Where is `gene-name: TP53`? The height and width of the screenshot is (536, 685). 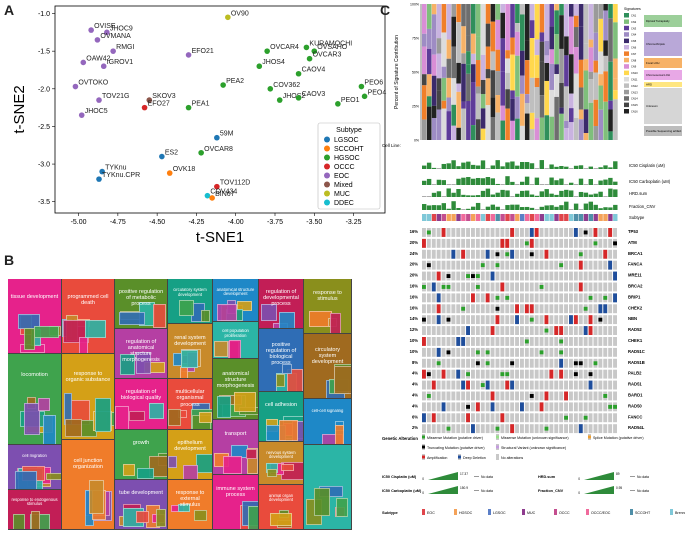
gene-name: TP53 is located at coordinates (633, 231).